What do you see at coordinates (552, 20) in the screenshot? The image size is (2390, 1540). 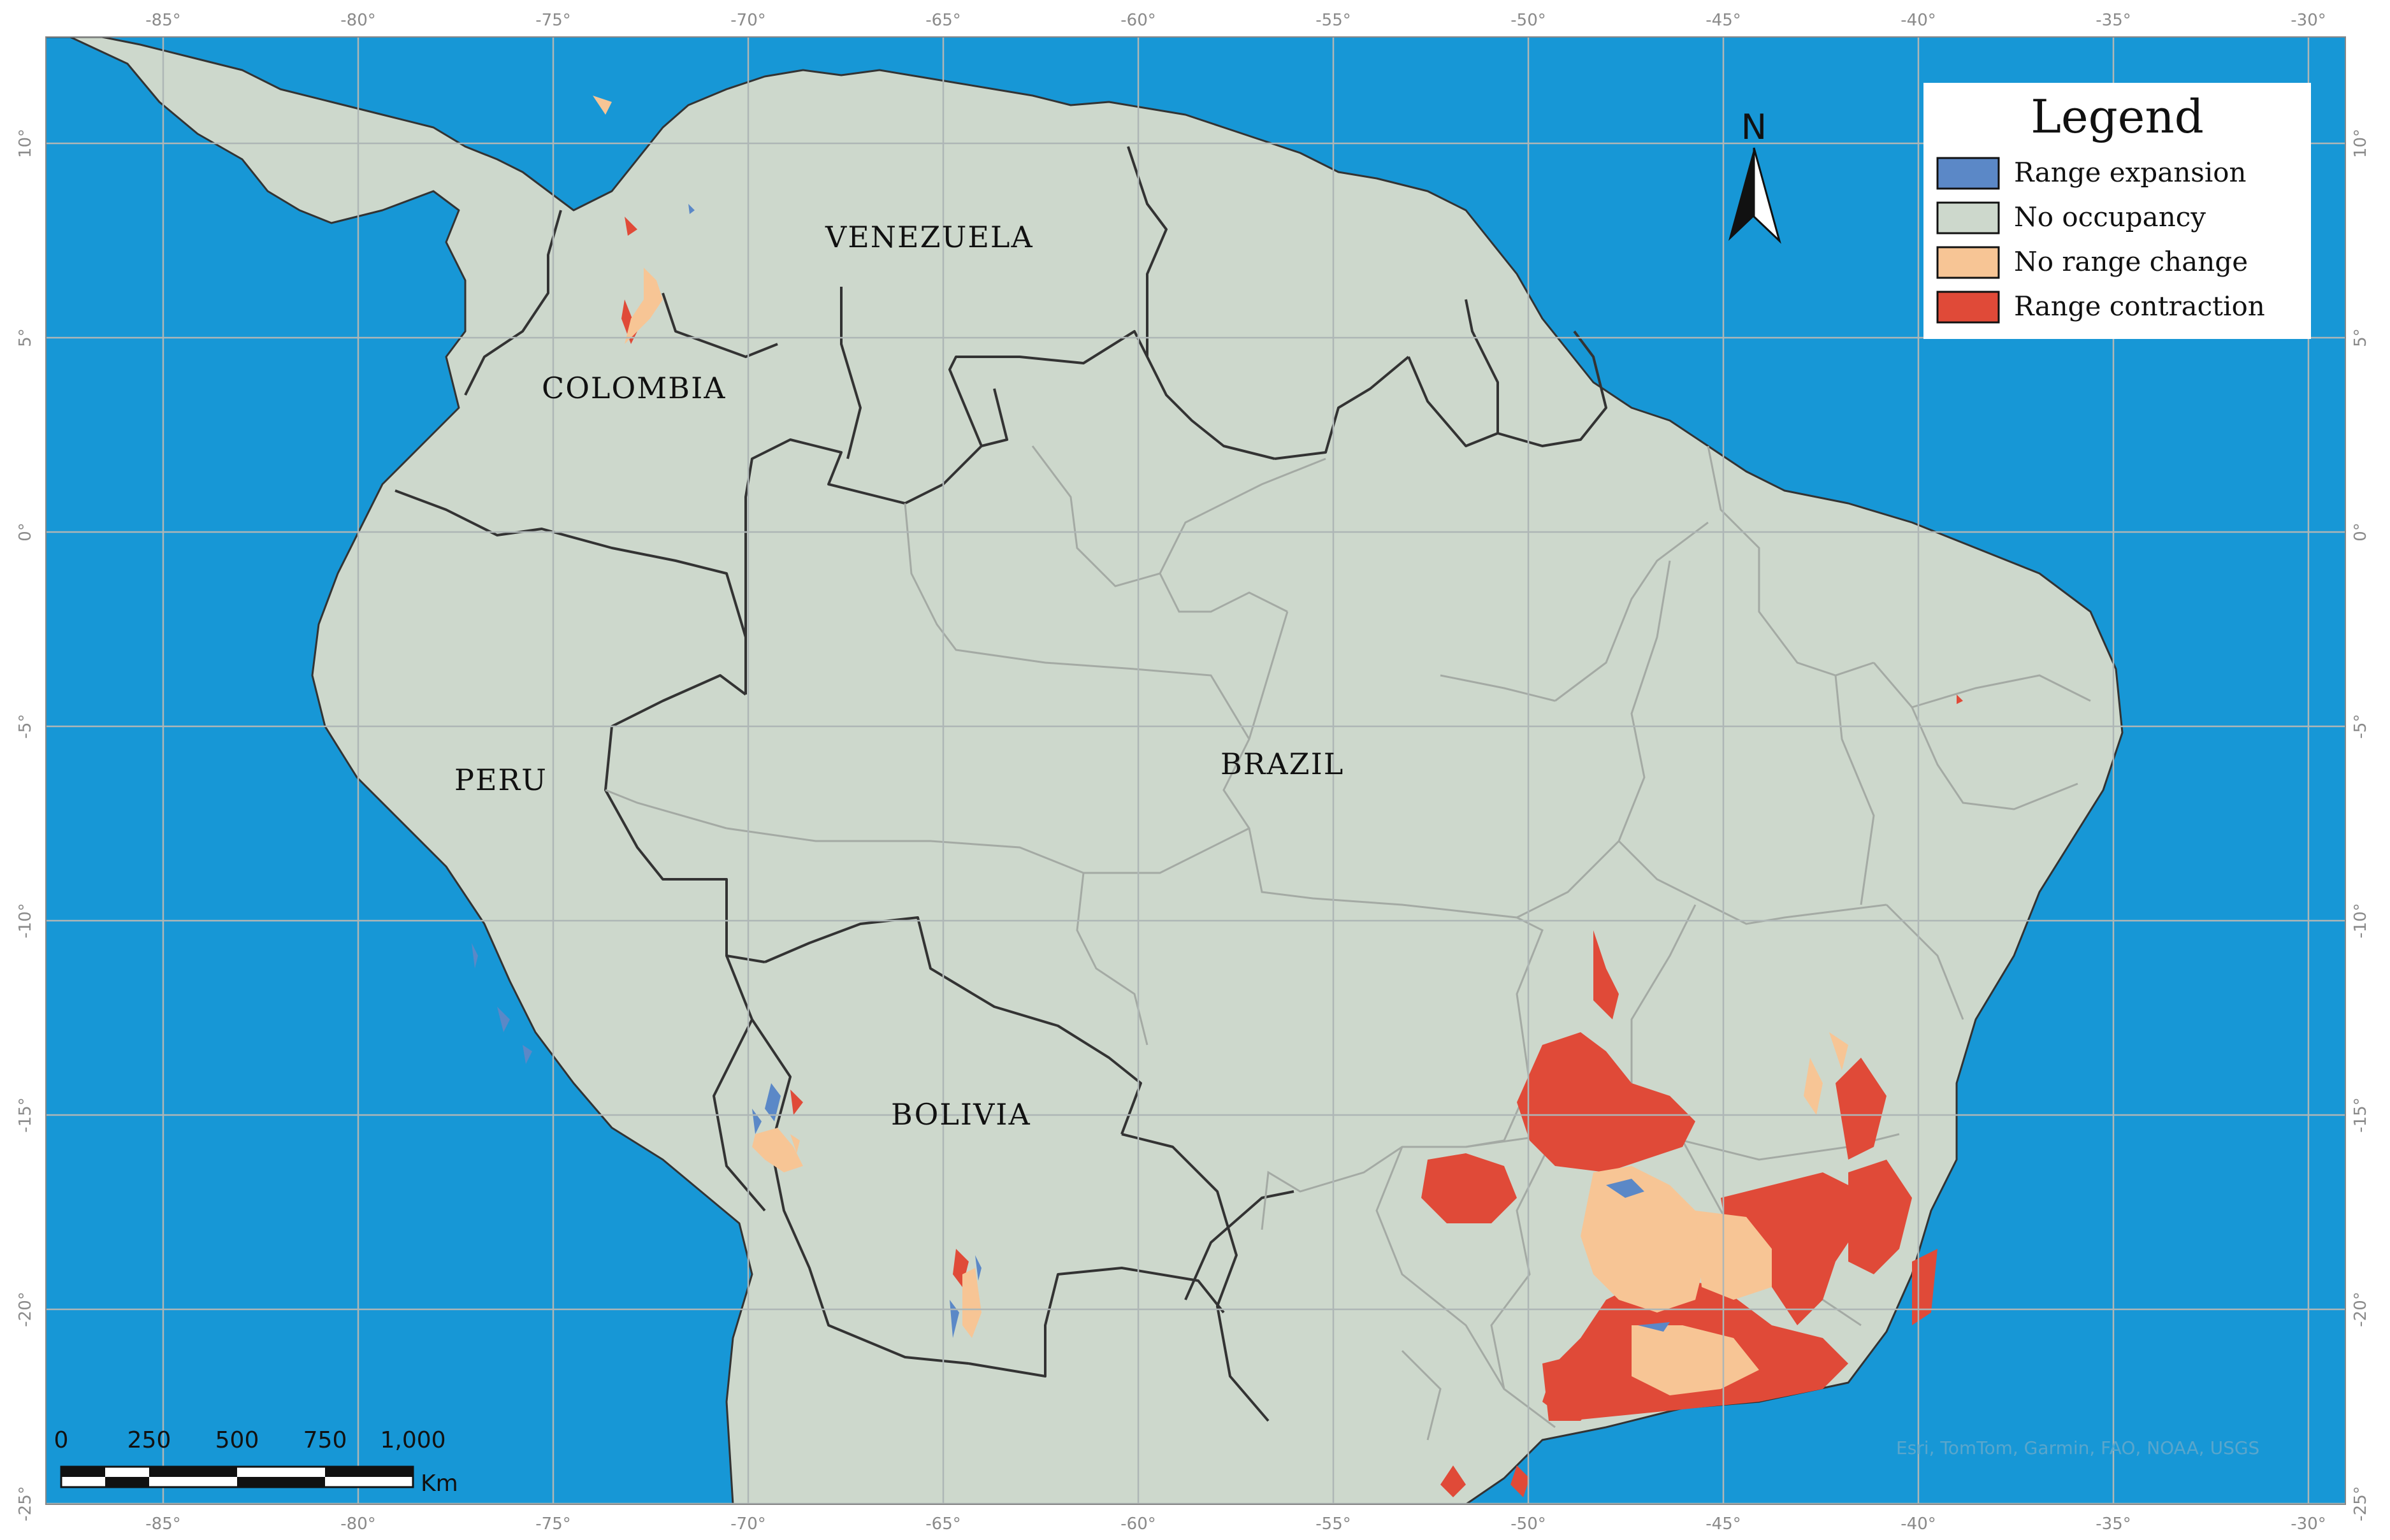 I see `lon-tick-top: -75°` at bounding box center [552, 20].